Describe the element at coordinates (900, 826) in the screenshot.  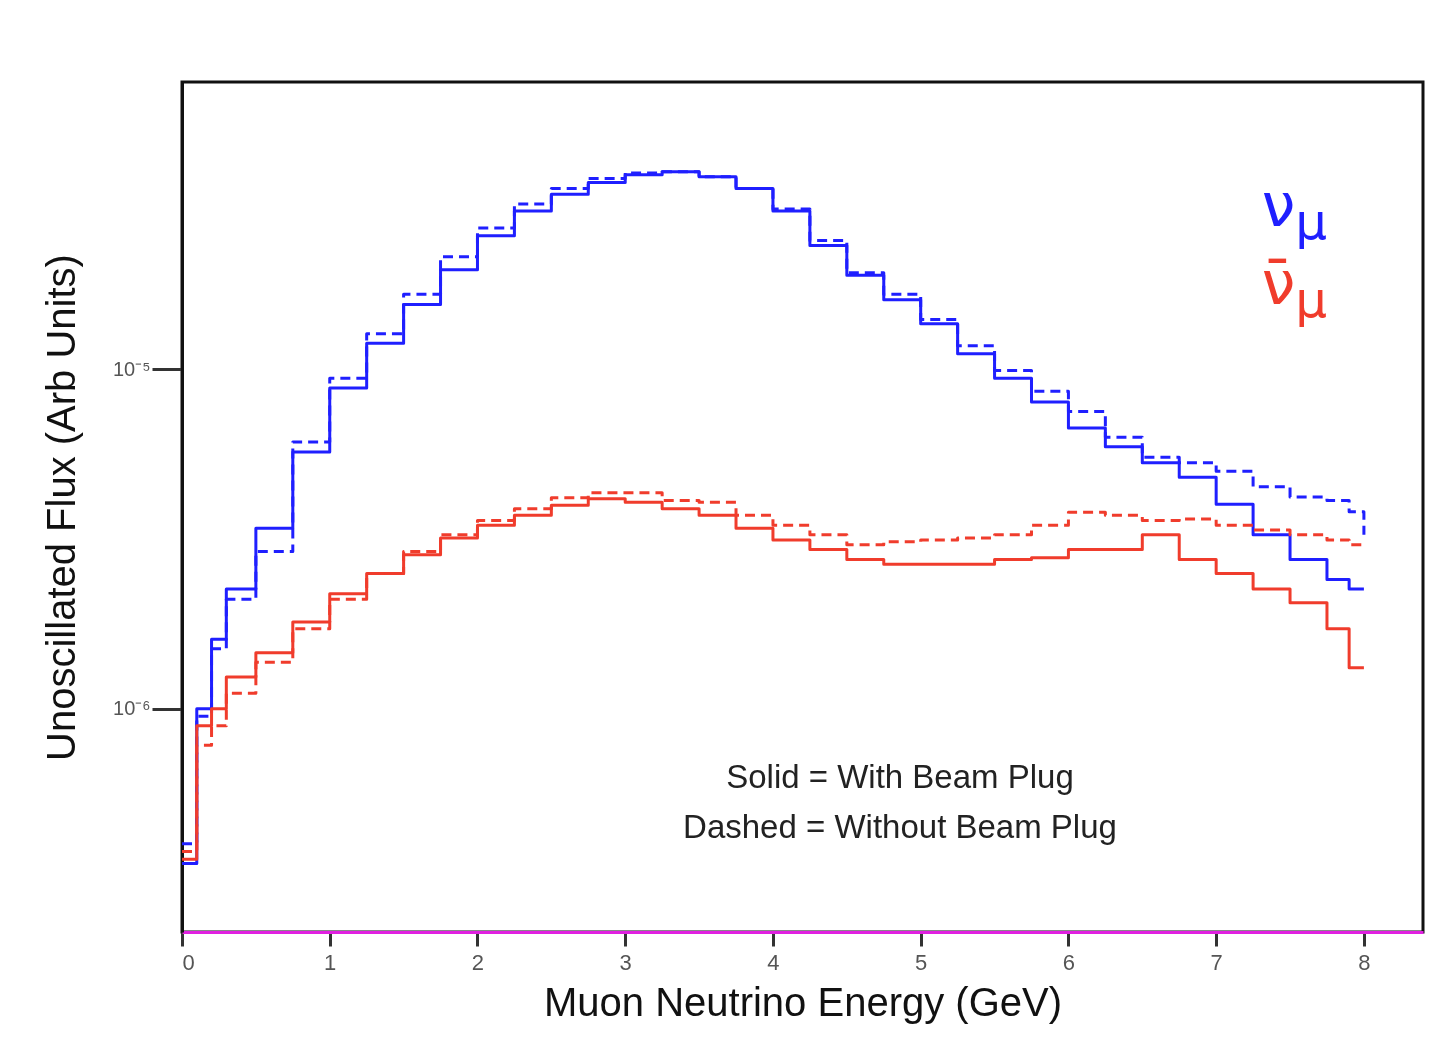
I see `annotation: Dashed = Without Beam Plug` at that location.